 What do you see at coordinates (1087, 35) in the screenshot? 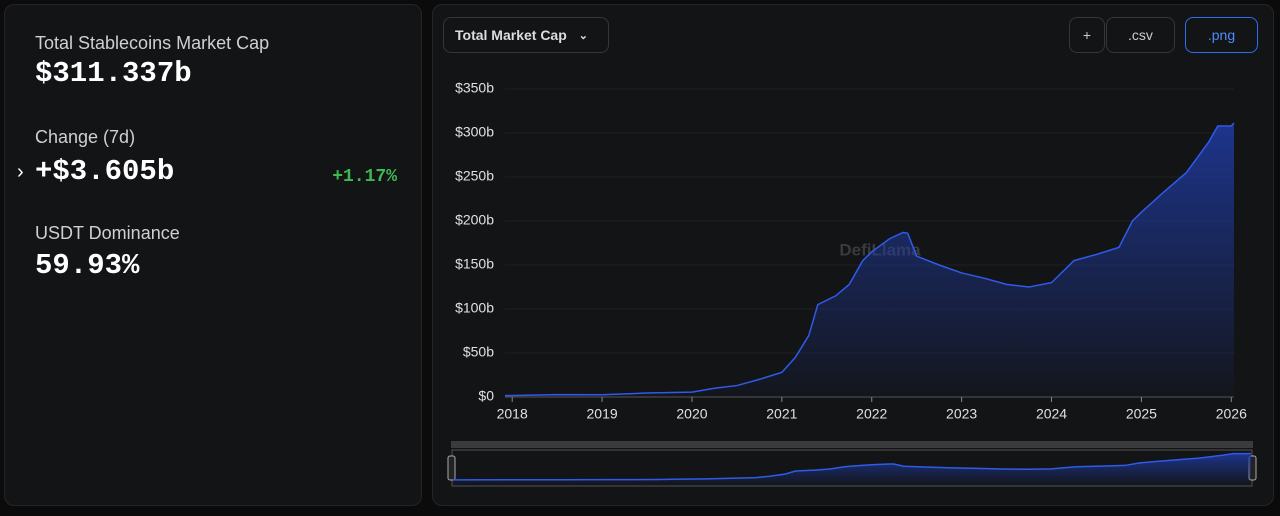
I see `add-button: +` at bounding box center [1087, 35].